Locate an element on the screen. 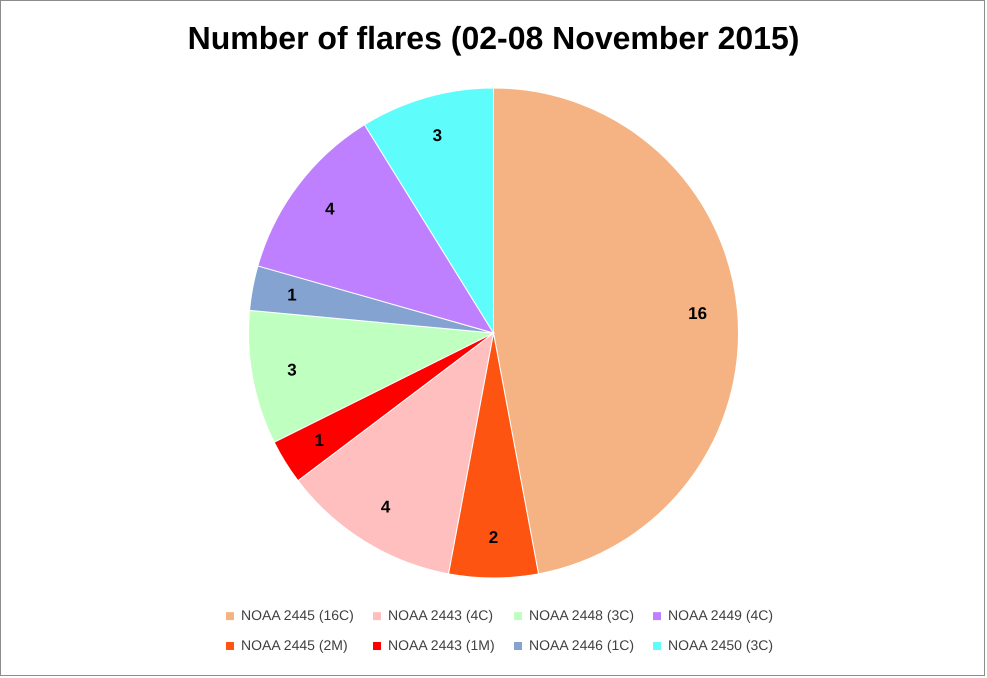 The height and width of the screenshot is (678, 987). legend-label: NOAA 2449 (4C) is located at coordinates (721, 615).